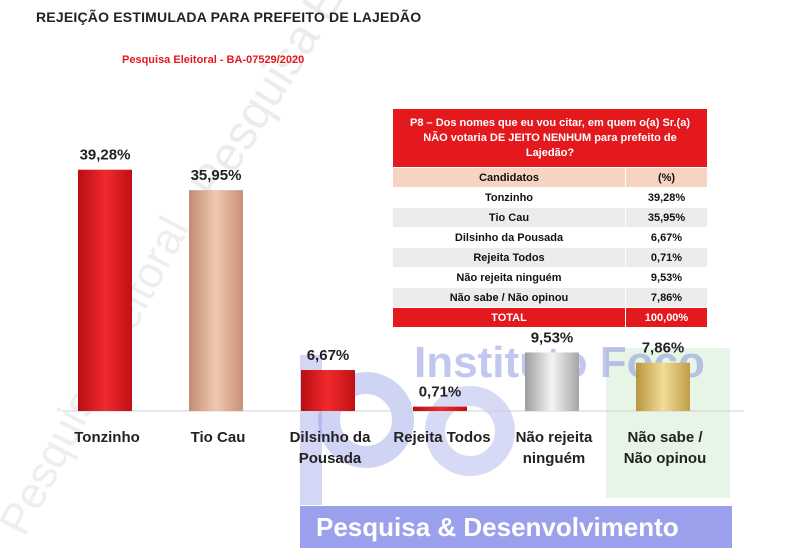 This screenshot has width=800, height=548. Describe the element at coordinates (665, 437) in the screenshot. I see `x-tick-label: Não sabe /` at that location.